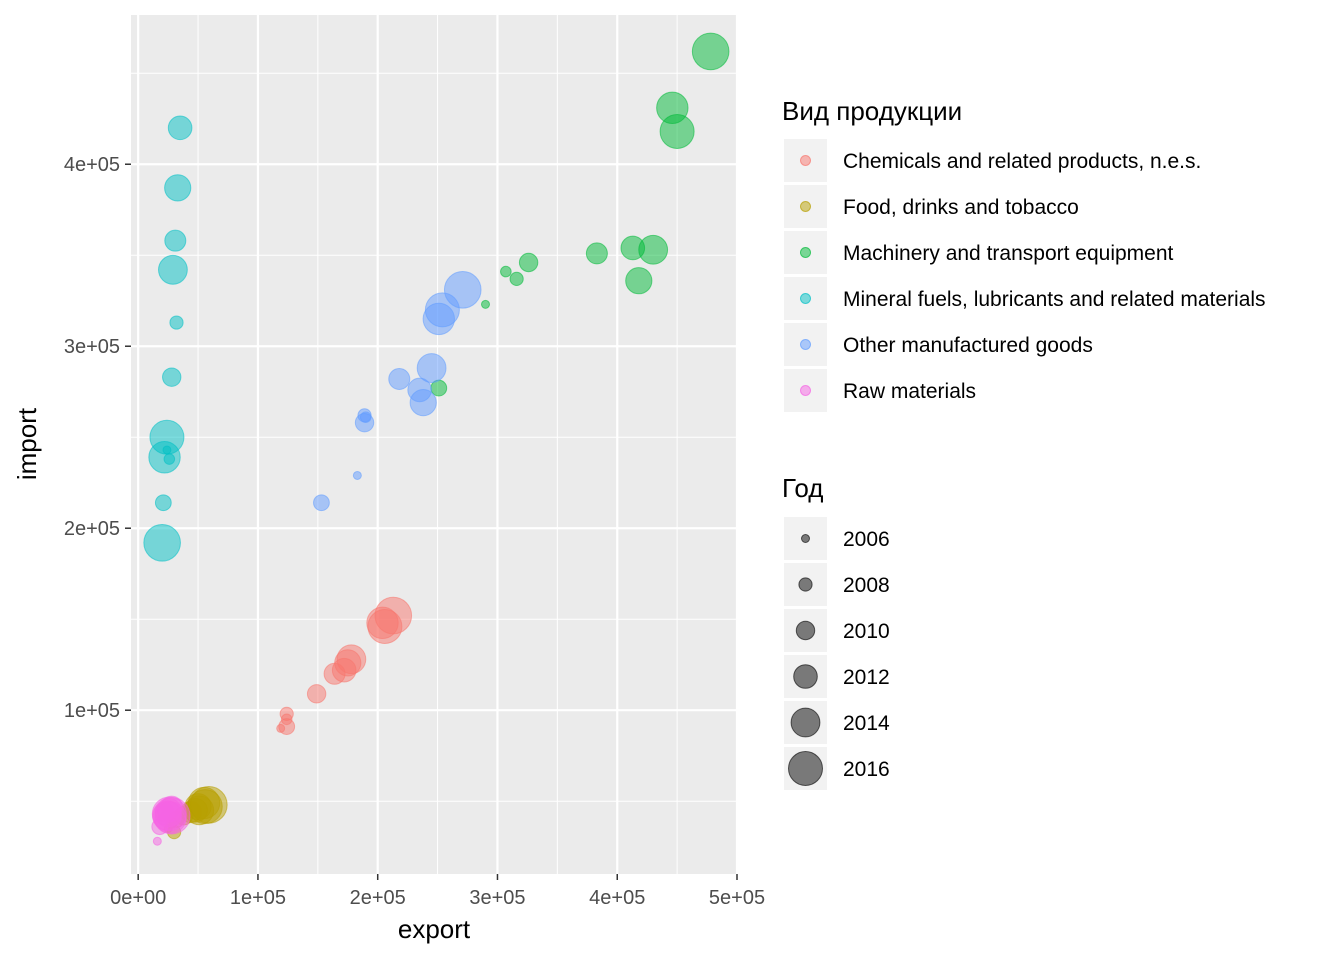 The width and height of the screenshot is (1344, 960). Describe the element at coordinates (378, 898) in the screenshot. I see `x-tick-label: 2e+05` at that location.